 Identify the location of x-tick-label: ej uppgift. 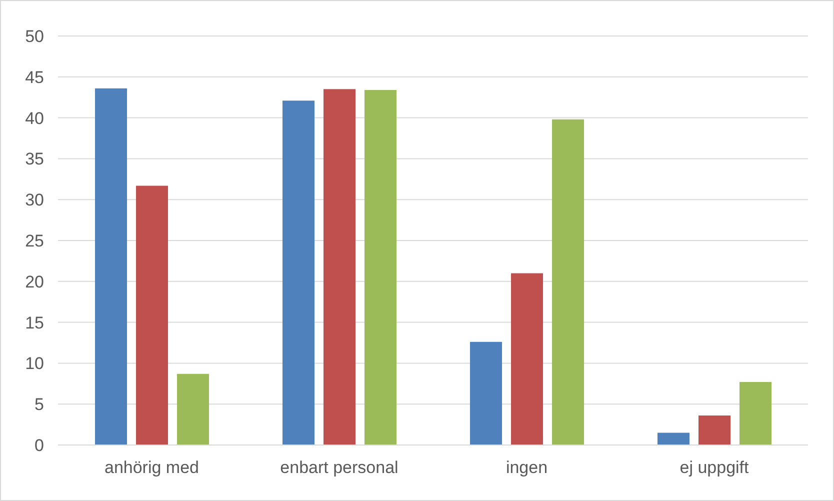
(715, 468).